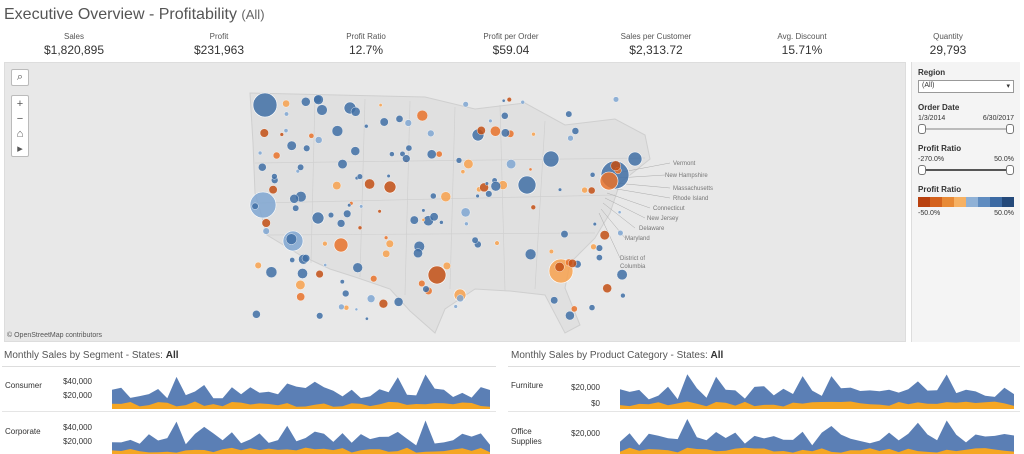  What do you see at coordinates (764, 433) in the screenshot?
I see `category-row-office-supplies: Office Supplies $20,000` at bounding box center [764, 433].